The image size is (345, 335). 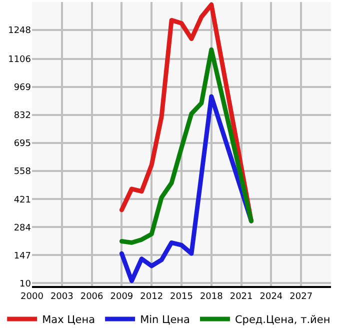 What do you see at coordinates (212, 297) in the screenshot?
I see `x-tick-label: 2018` at bounding box center [212, 297].